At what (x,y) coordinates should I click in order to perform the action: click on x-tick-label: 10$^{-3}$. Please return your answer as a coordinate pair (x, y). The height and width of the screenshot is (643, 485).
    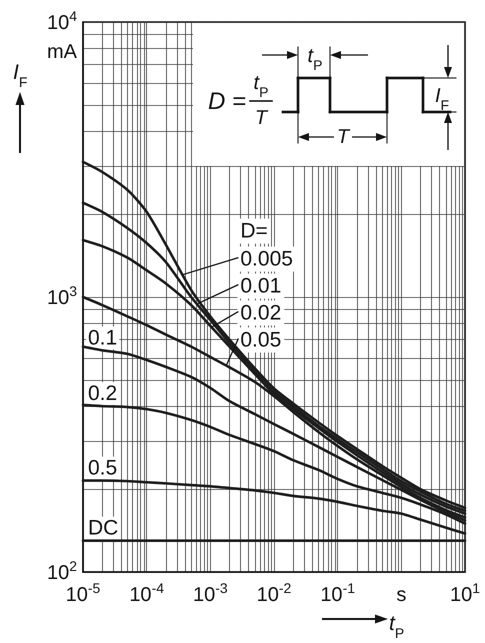
    Looking at the image, I should click on (210, 593).